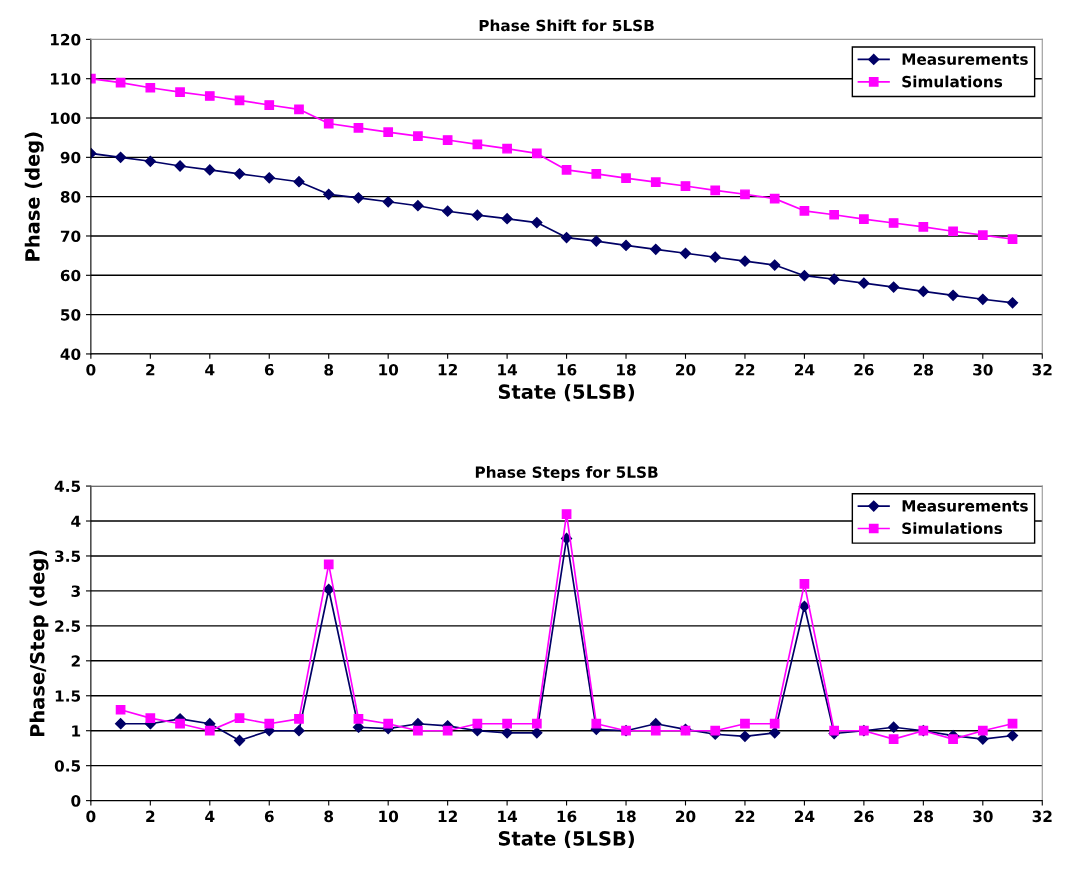 The image size is (1069, 875). What do you see at coordinates (75, 591) in the screenshot?
I see `y-tick-label: 3` at bounding box center [75, 591].